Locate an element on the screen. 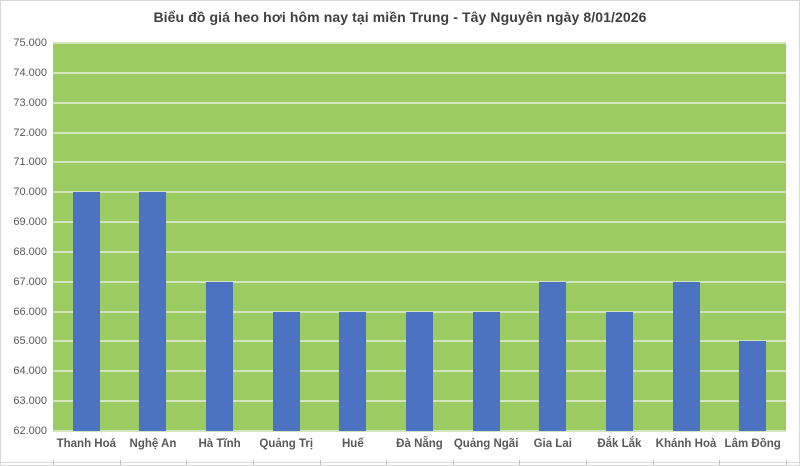 The height and width of the screenshot is (466, 800). x-axis-label: Quảng Trị is located at coordinates (286, 444).